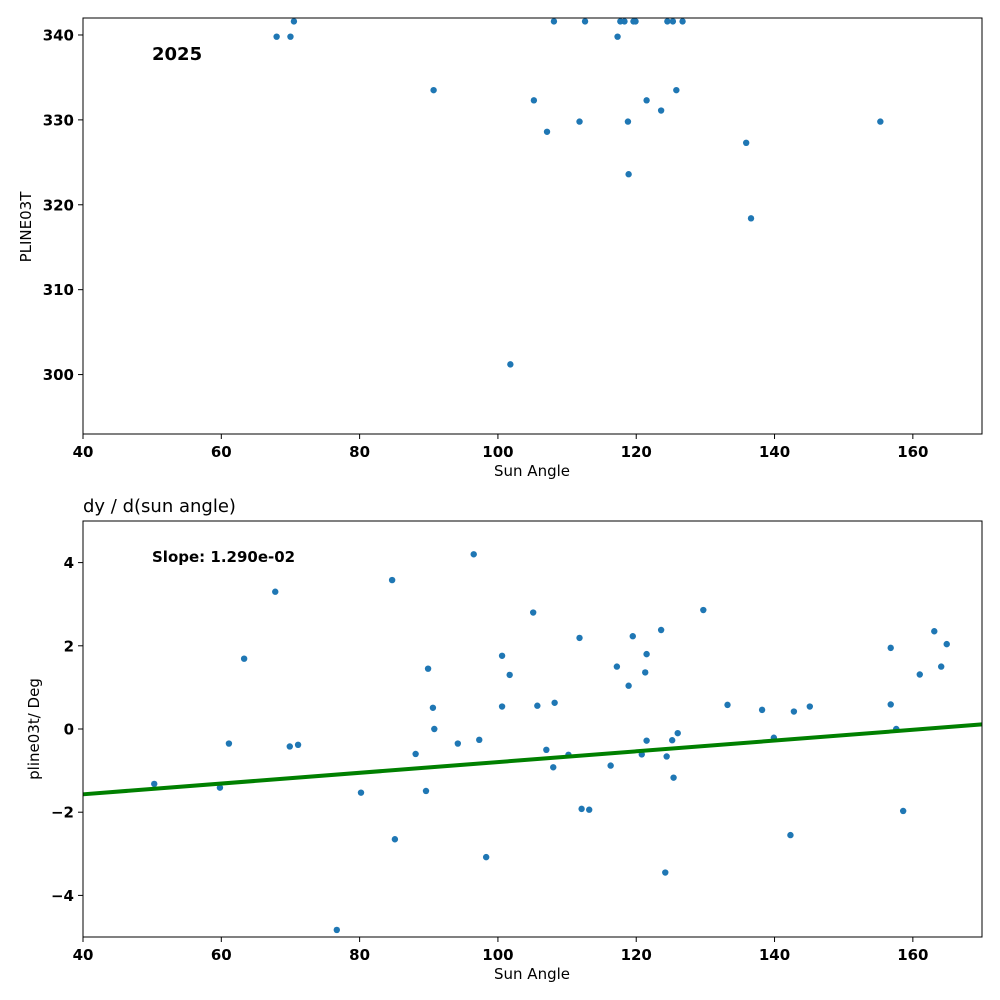  Describe the element at coordinates (177, 54) in the screenshot. I see `top-year-annotation: 2025` at that location.